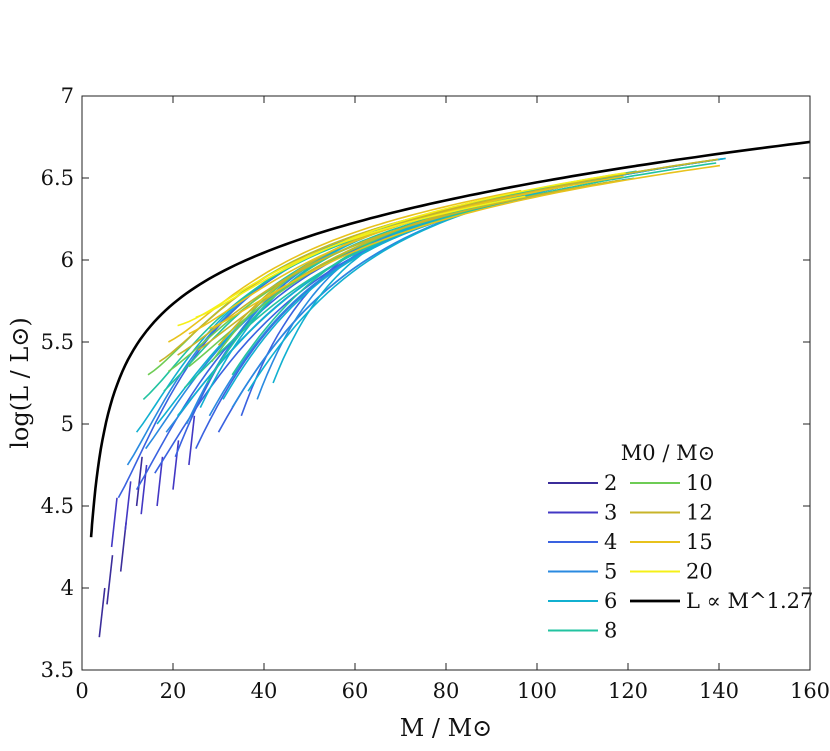 The image size is (830, 751). What do you see at coordinates (699, 542) in the screenshot?
I see `legend-label-15: 15` at bounding box center [699, 542].